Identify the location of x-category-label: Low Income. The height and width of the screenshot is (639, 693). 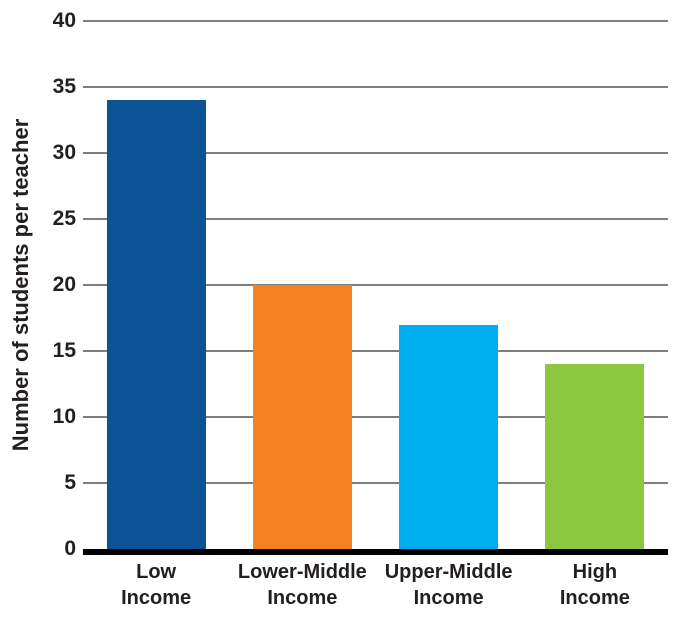
(156, 585).